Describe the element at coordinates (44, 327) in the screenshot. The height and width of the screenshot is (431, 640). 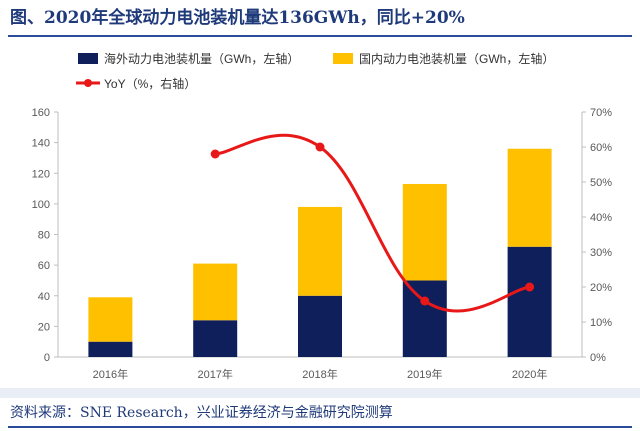
I see `y-left-tick-label: 20` at that location.